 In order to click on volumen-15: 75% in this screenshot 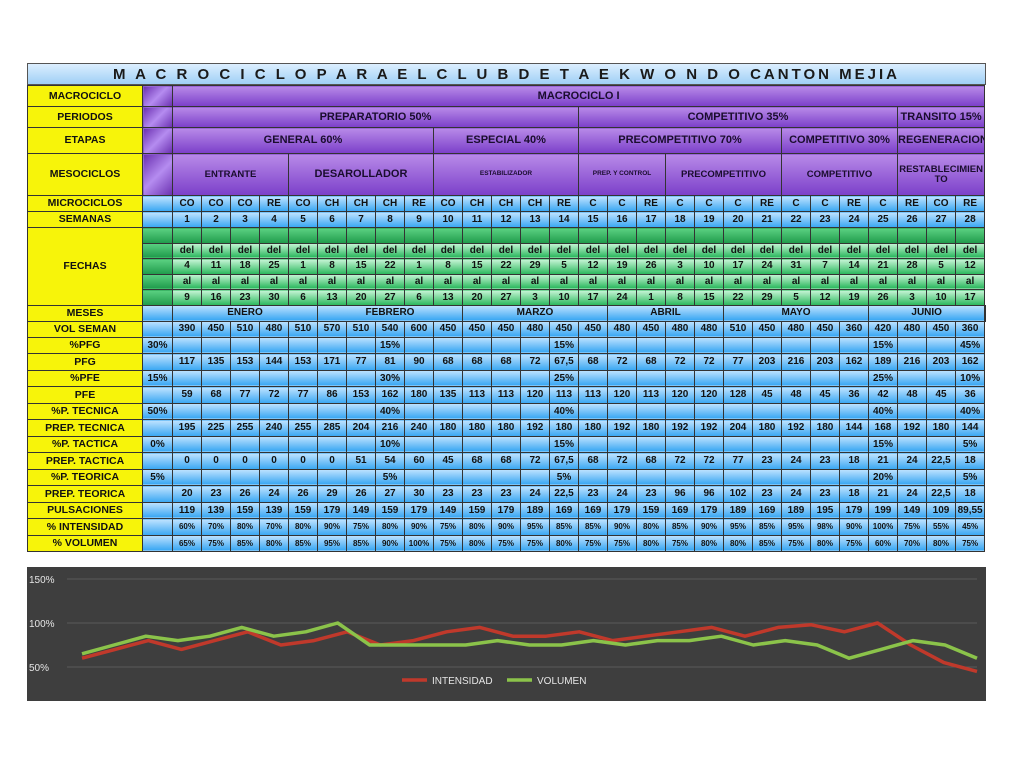, I will do `click(593, 543)`.